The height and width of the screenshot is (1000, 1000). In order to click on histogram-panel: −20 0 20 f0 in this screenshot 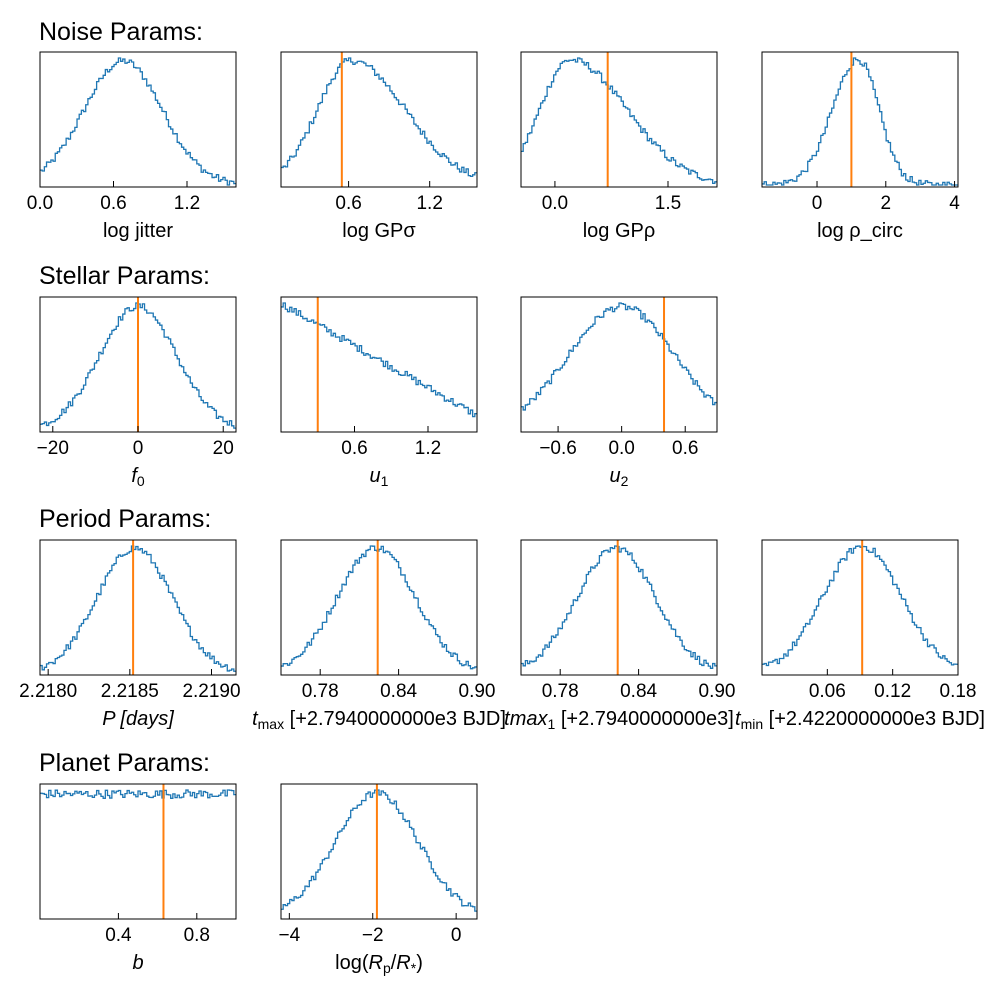, I will do `click(137, 392)`.